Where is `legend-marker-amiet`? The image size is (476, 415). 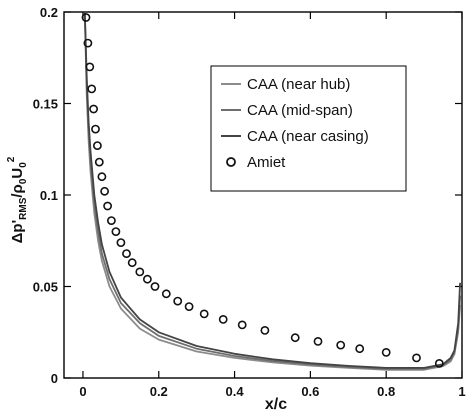
legend-marker-amiet is located at coordinates (231, 162).